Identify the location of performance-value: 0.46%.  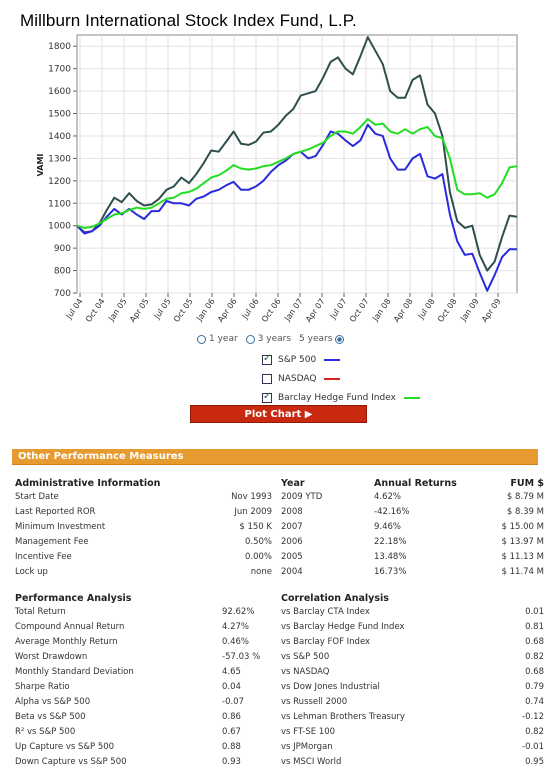
(236, 642).